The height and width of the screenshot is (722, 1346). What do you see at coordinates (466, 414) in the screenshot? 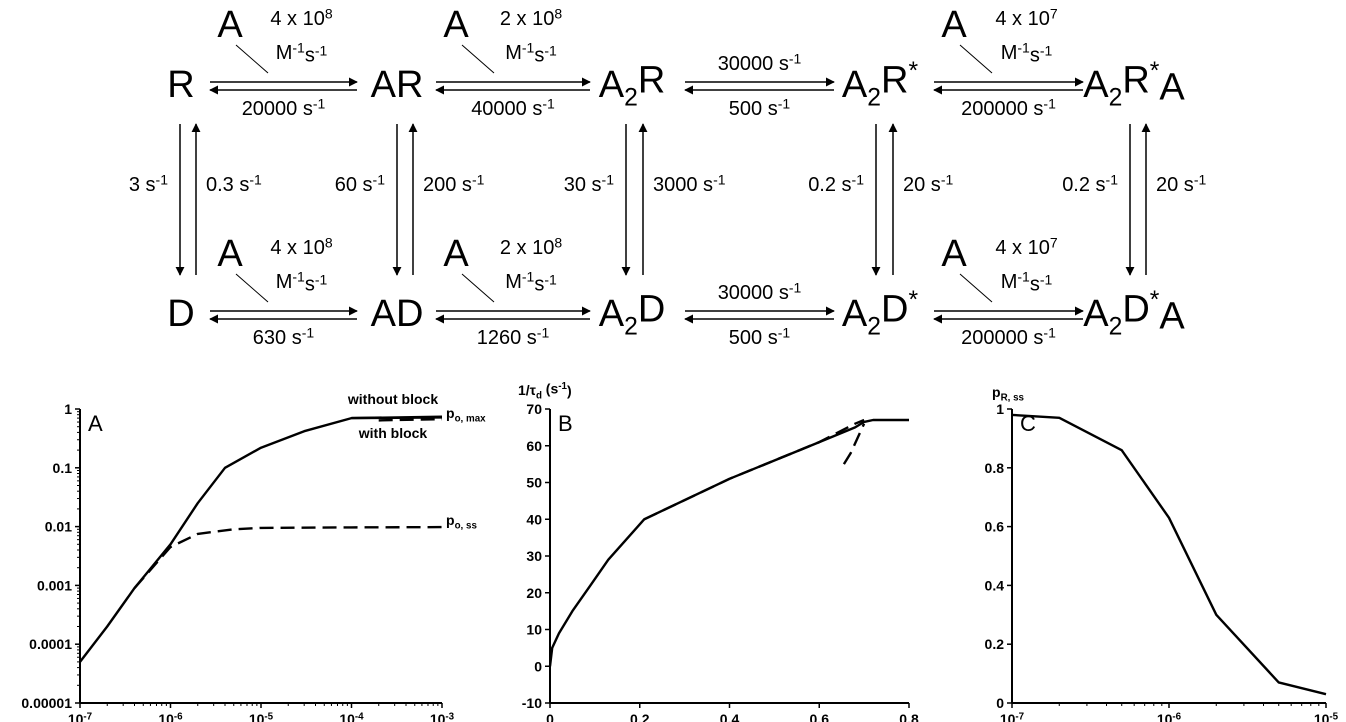
I see `annotation-po-max: po, max` at bounding box center [466, 414].